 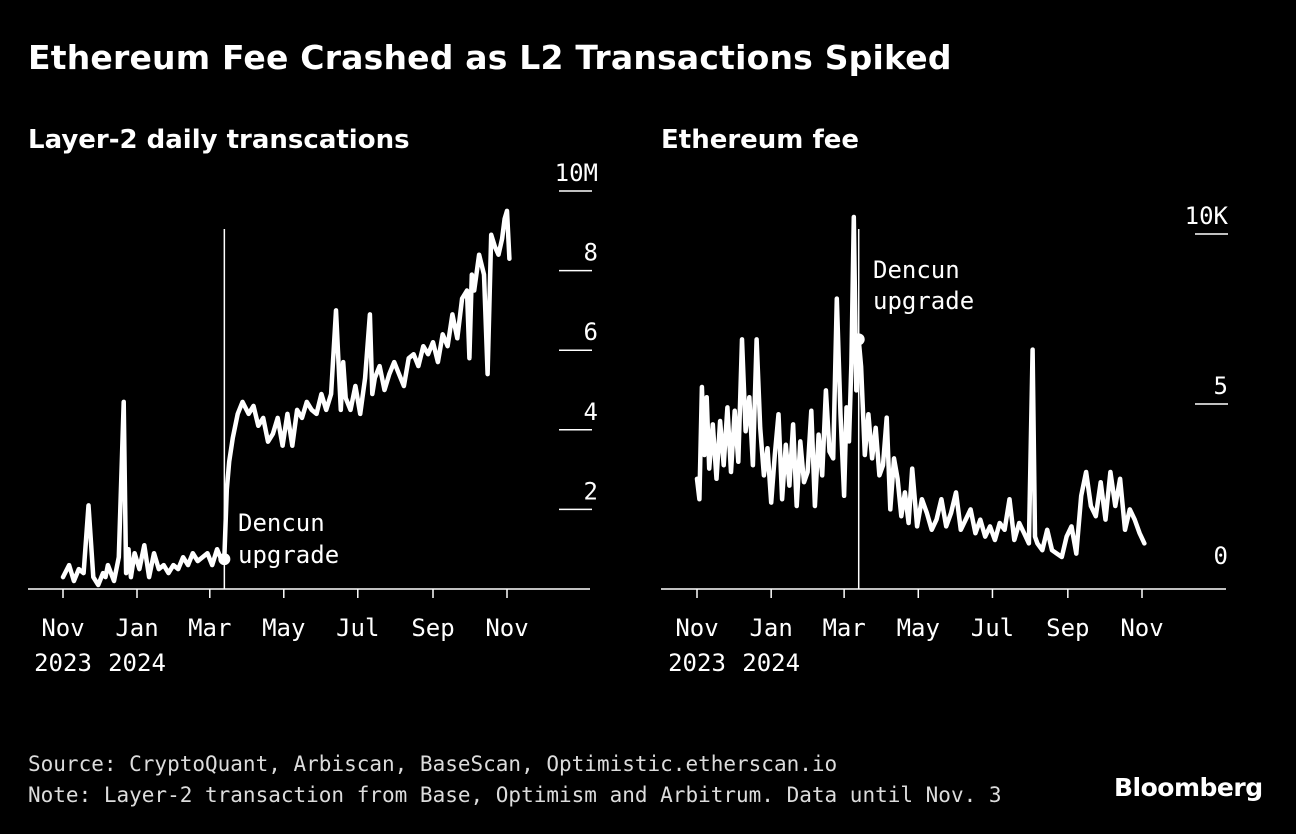 I want to click on bloomberg-logo: Bloomberg, so click(x=1188, y=787).